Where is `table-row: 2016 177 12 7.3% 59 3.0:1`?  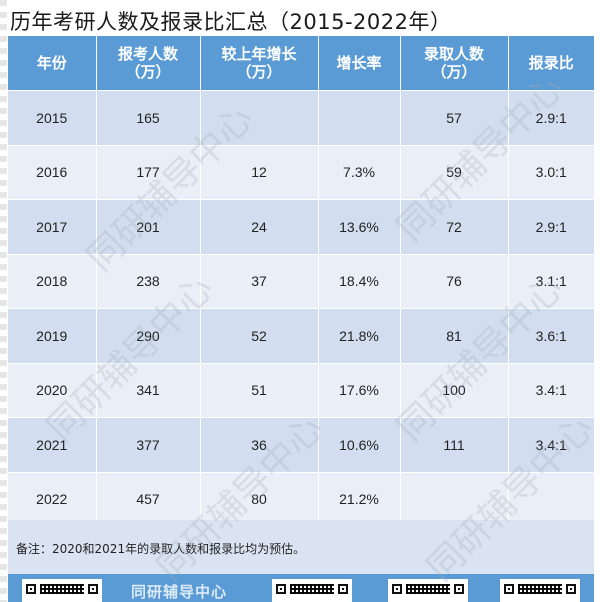 table-row: 2016 177 12 7.3% 59 3.0:1 is located at coordinates (301, 172).